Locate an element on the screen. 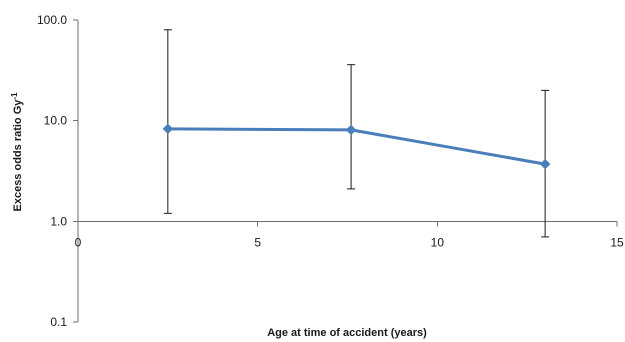  y-tick-label: 1.0 is located at coordinates (58, 221).